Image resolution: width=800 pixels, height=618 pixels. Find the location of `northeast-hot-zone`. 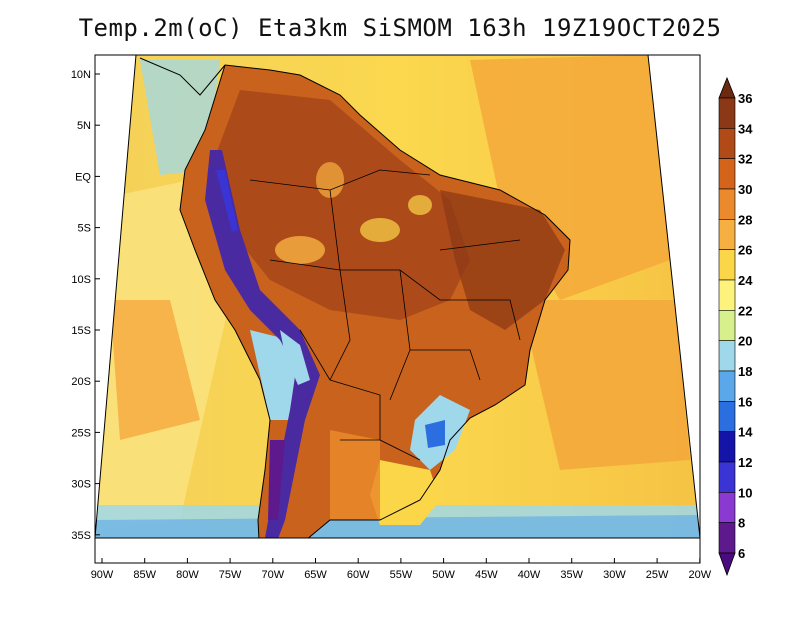

northeast-hot-zone is located at coordinates (502, 260).